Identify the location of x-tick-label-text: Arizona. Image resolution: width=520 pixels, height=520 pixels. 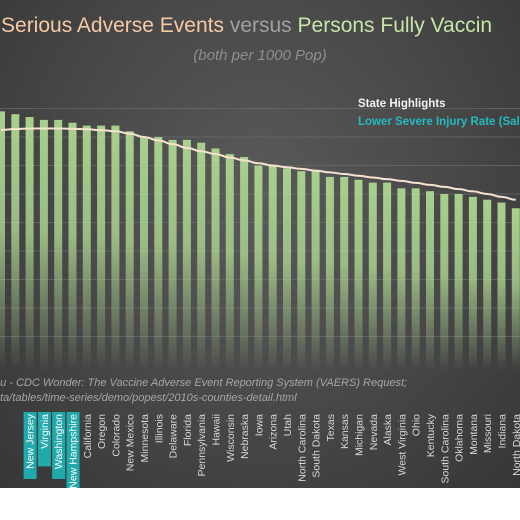
(274, 432).